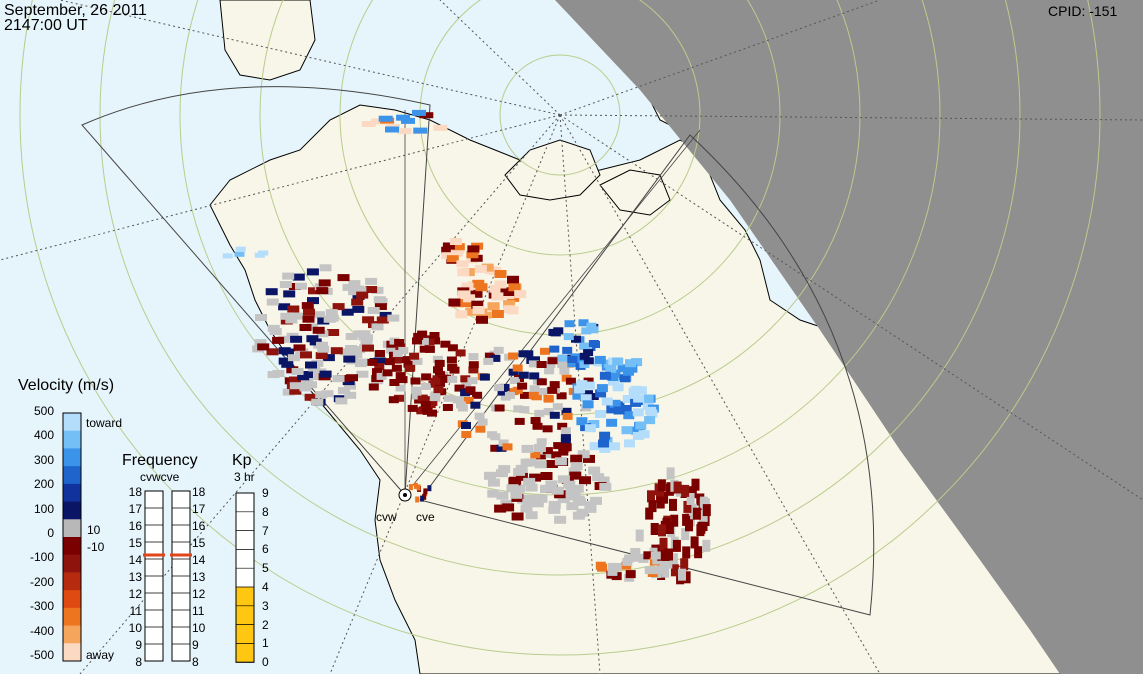  I want to click on frequency-tick-label-left: 16, so click(135, 526).